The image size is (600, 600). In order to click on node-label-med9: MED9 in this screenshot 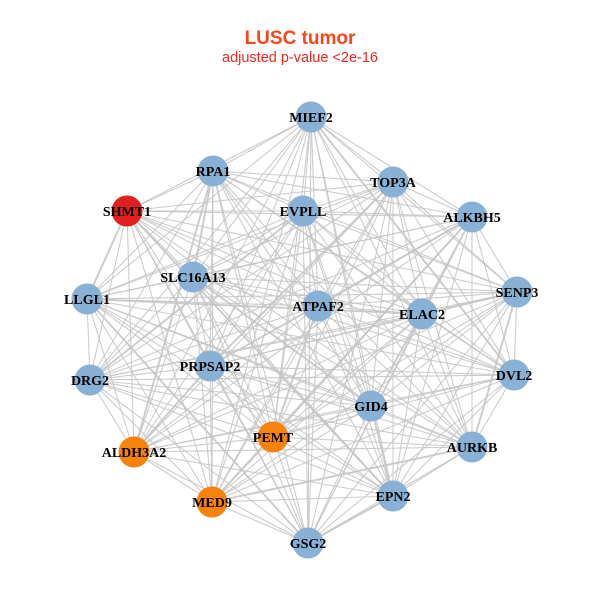, I will do `click(212, 503)`.